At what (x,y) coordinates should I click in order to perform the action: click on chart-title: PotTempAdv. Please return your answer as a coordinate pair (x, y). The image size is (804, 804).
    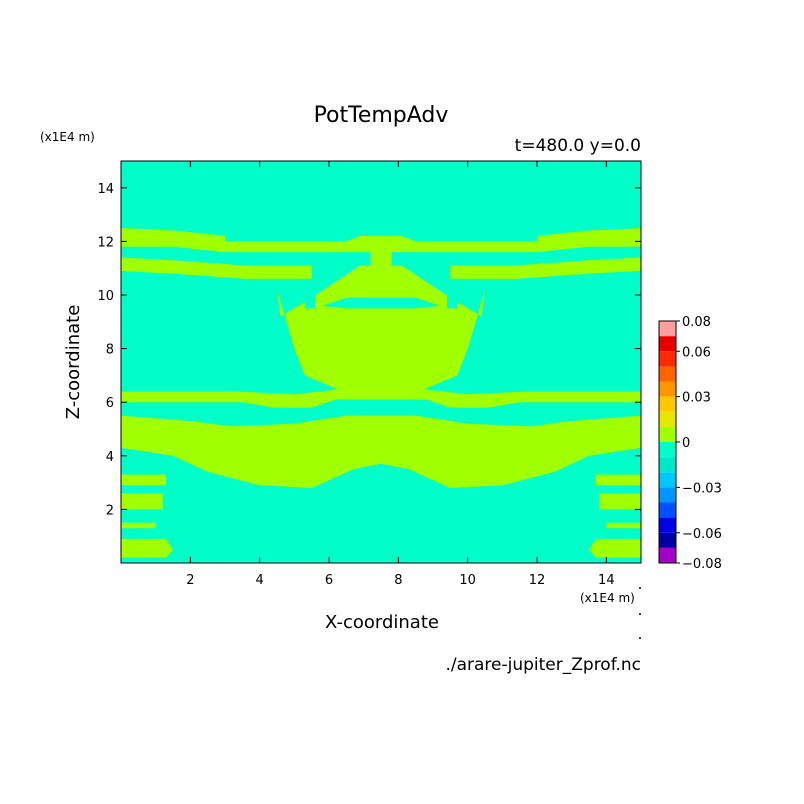
    Looking at the image, I should click on (381, 115).